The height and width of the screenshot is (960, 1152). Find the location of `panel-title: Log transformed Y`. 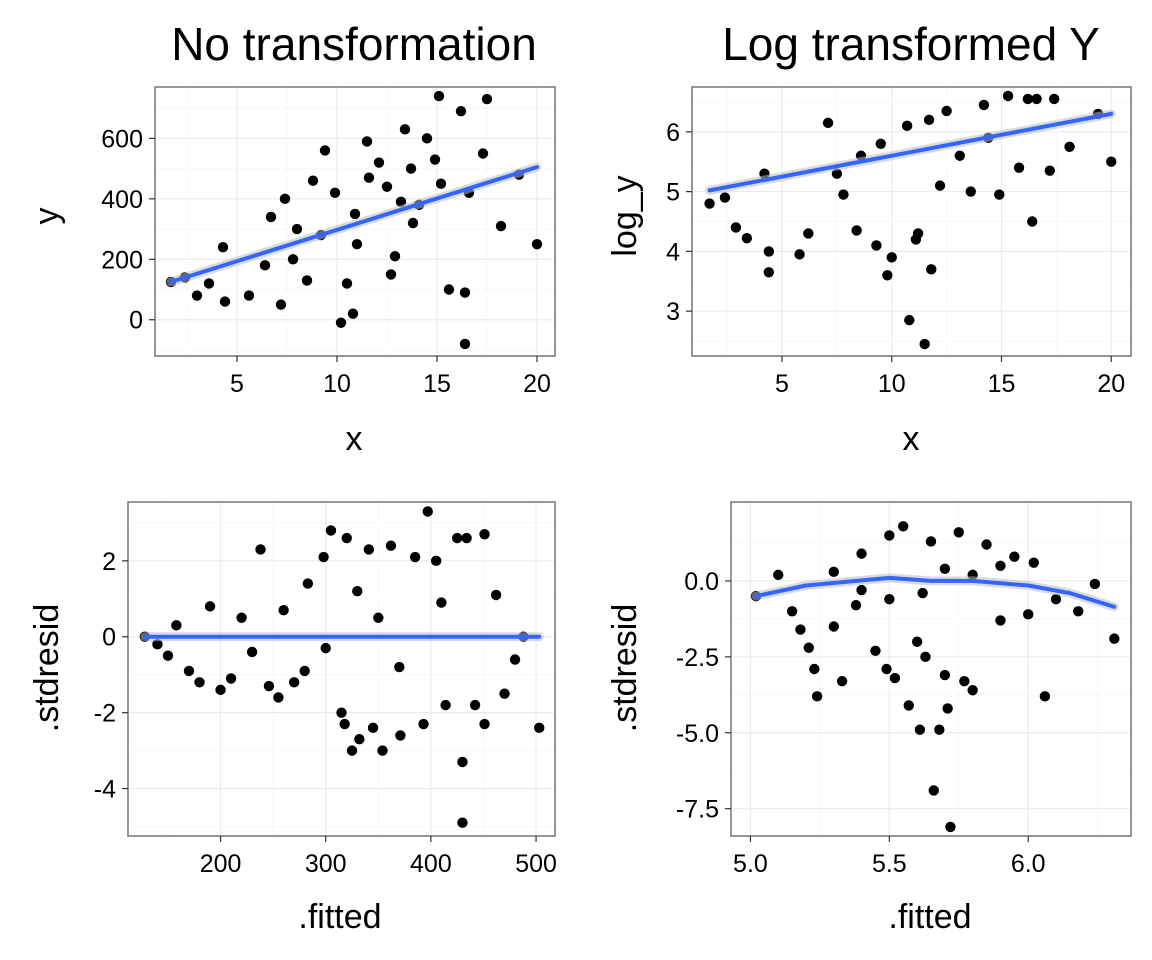

panel-title: Log transformed Y is located at coordinates (911, 44).